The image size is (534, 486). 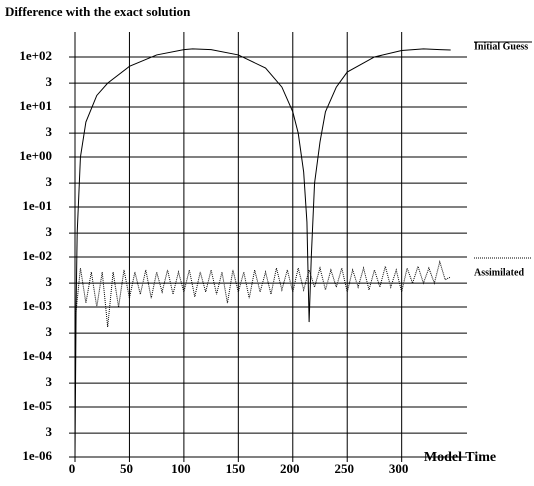 I want to click on x-tick-label: 50, so click(x=126, y=468).